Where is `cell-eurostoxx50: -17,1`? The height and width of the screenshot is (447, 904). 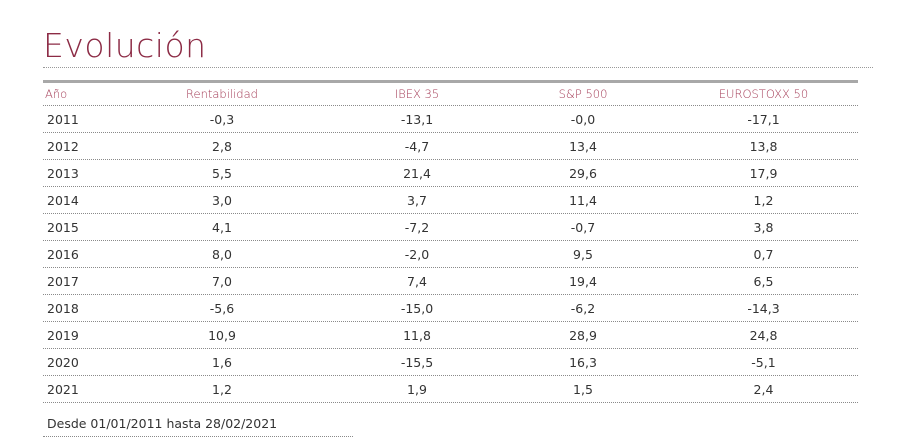
cell-eurostoxx50: -17,1 is located at coordinates (763, 119).